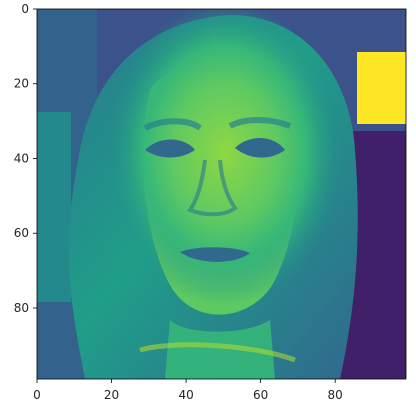 This screenshot has height=416, width=416. I want to click on x-tick-label: 20, so click(111, 395).